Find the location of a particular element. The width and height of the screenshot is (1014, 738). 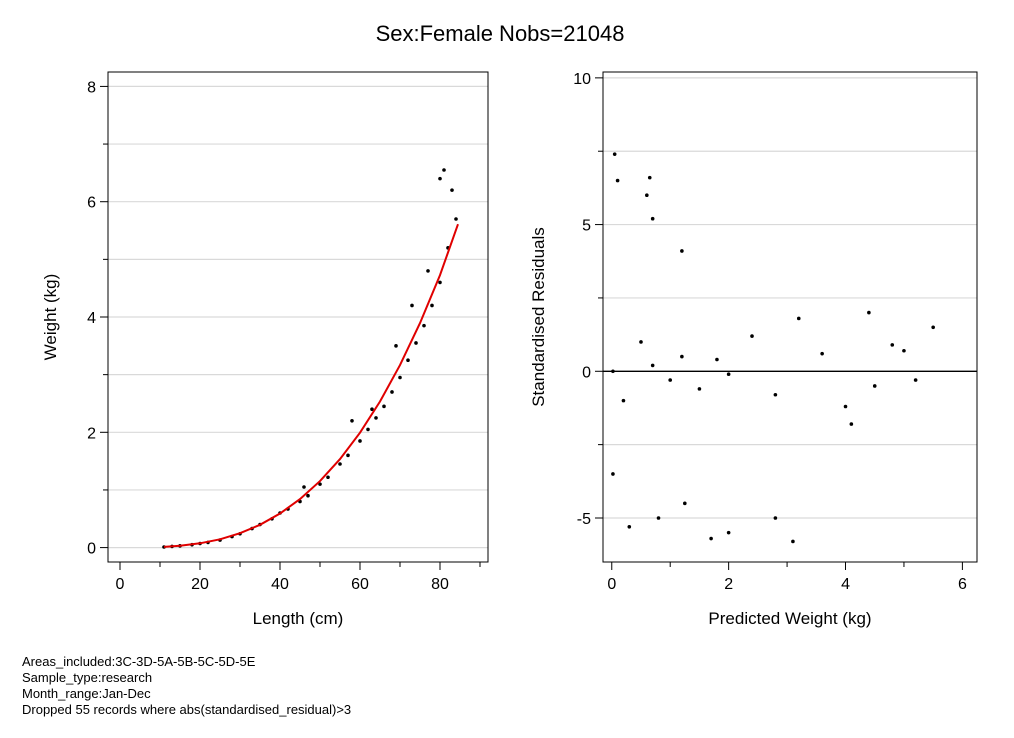

x-tick-label: 4 is located at coordinates (845, 584).